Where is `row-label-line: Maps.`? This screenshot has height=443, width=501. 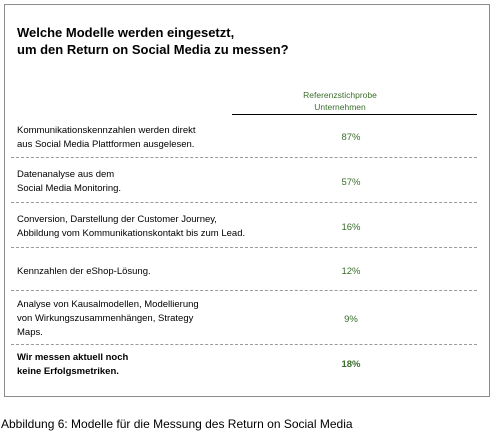
row-label-line: Maps. is located at coordinates (30, 332).